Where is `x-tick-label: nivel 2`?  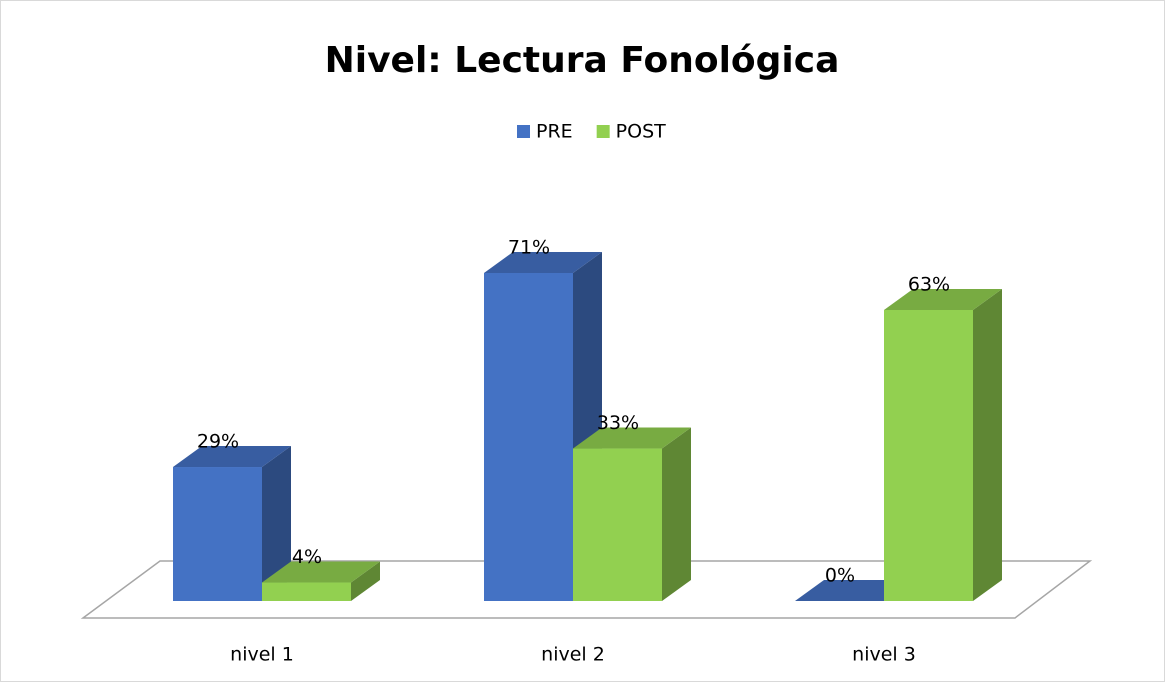
x-tick-label: nivel 2 is located at coordinates (573, 655).